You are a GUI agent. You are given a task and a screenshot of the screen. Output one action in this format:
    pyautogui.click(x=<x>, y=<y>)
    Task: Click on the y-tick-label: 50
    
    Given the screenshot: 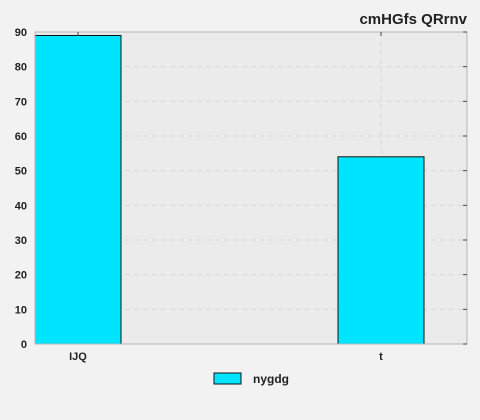 What is the action you would take?
    pyautogui.click(x=21, y=172)
    